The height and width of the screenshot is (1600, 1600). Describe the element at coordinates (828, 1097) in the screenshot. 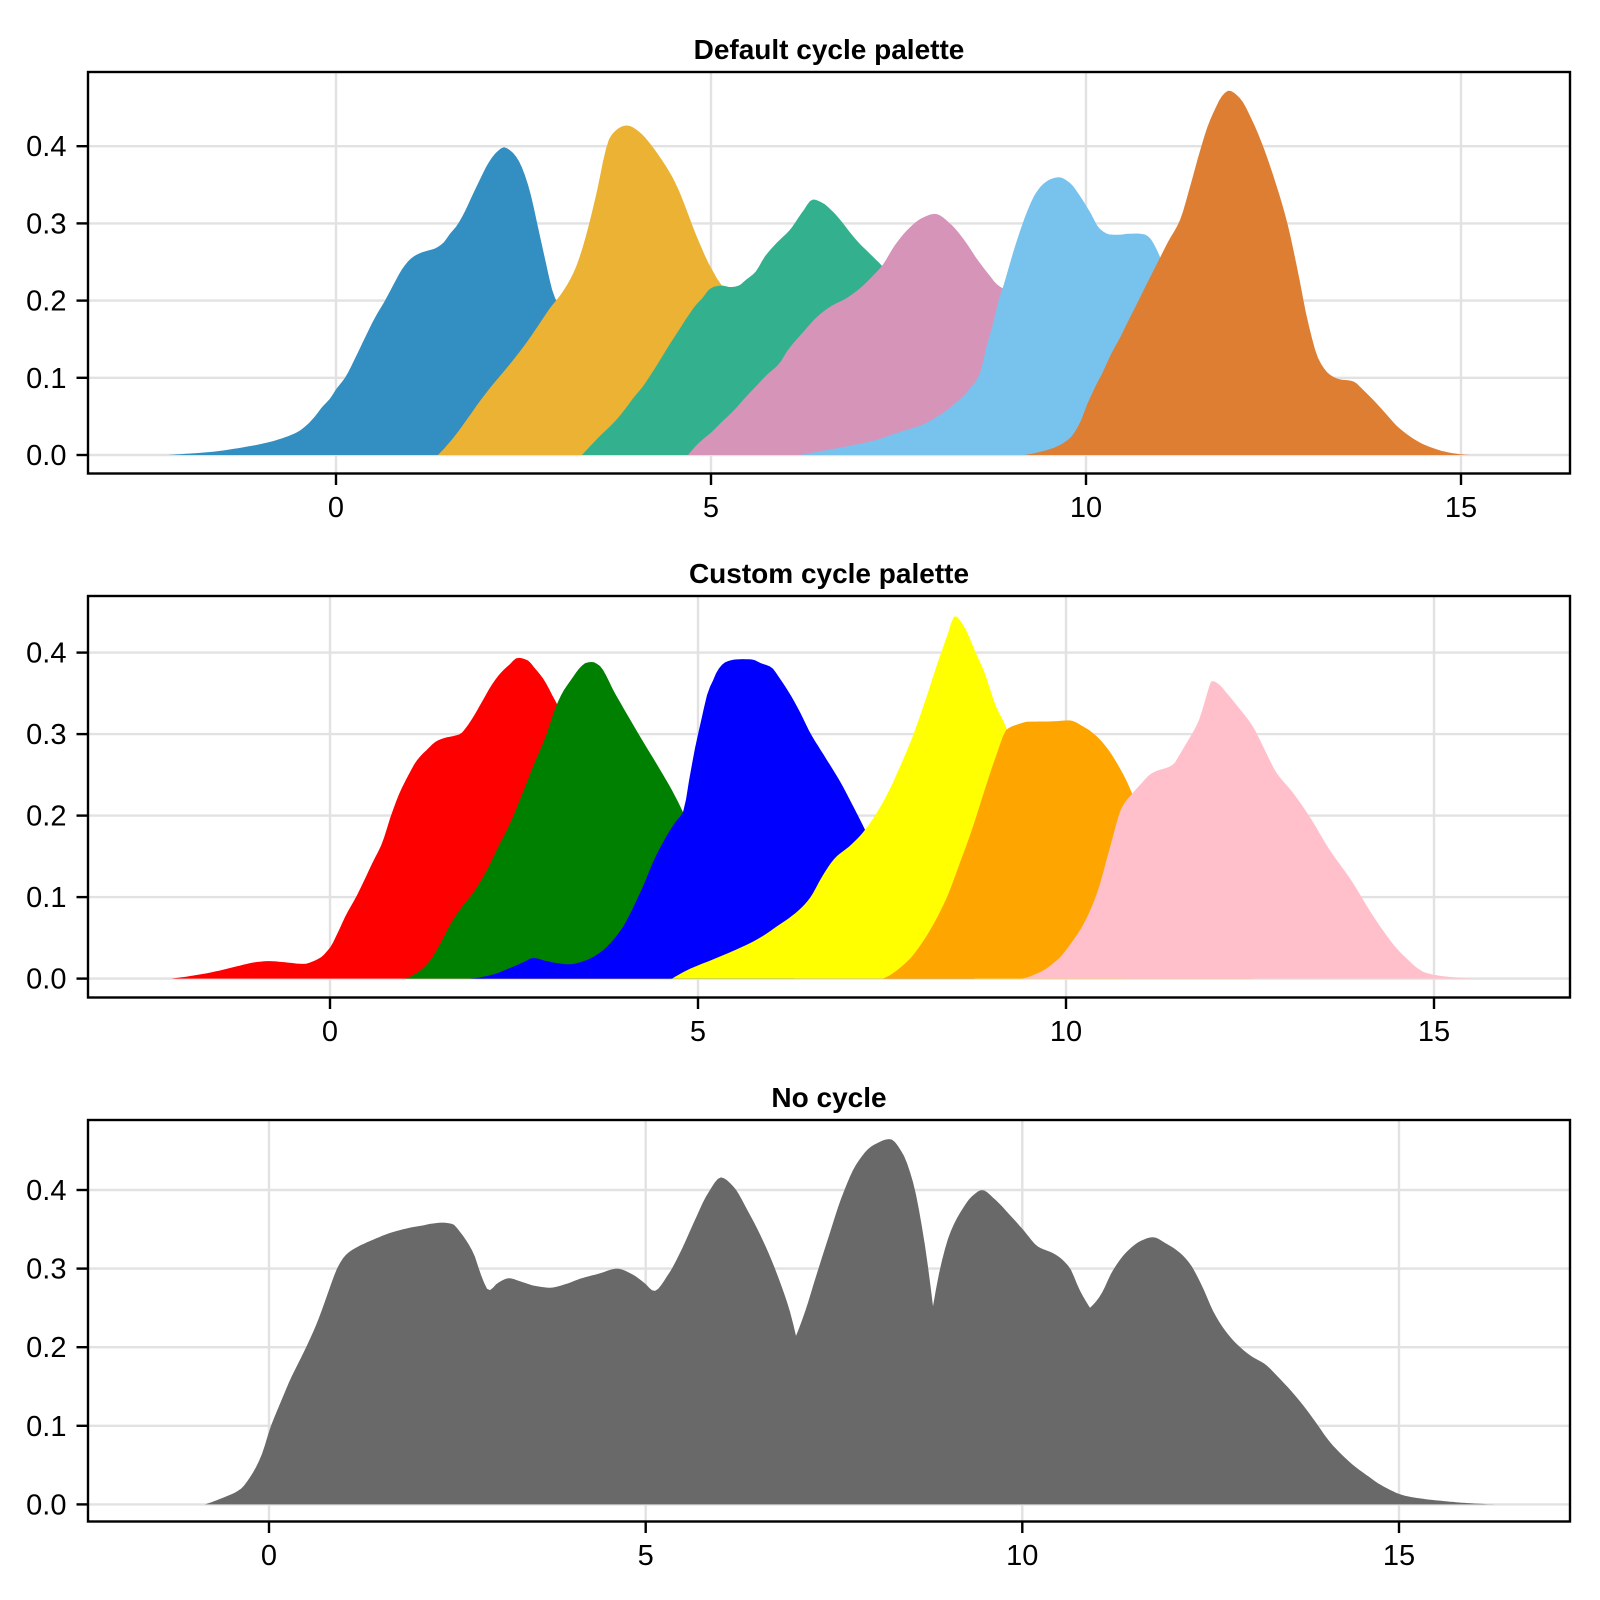

I see `svg-text: No cycle` at that location.